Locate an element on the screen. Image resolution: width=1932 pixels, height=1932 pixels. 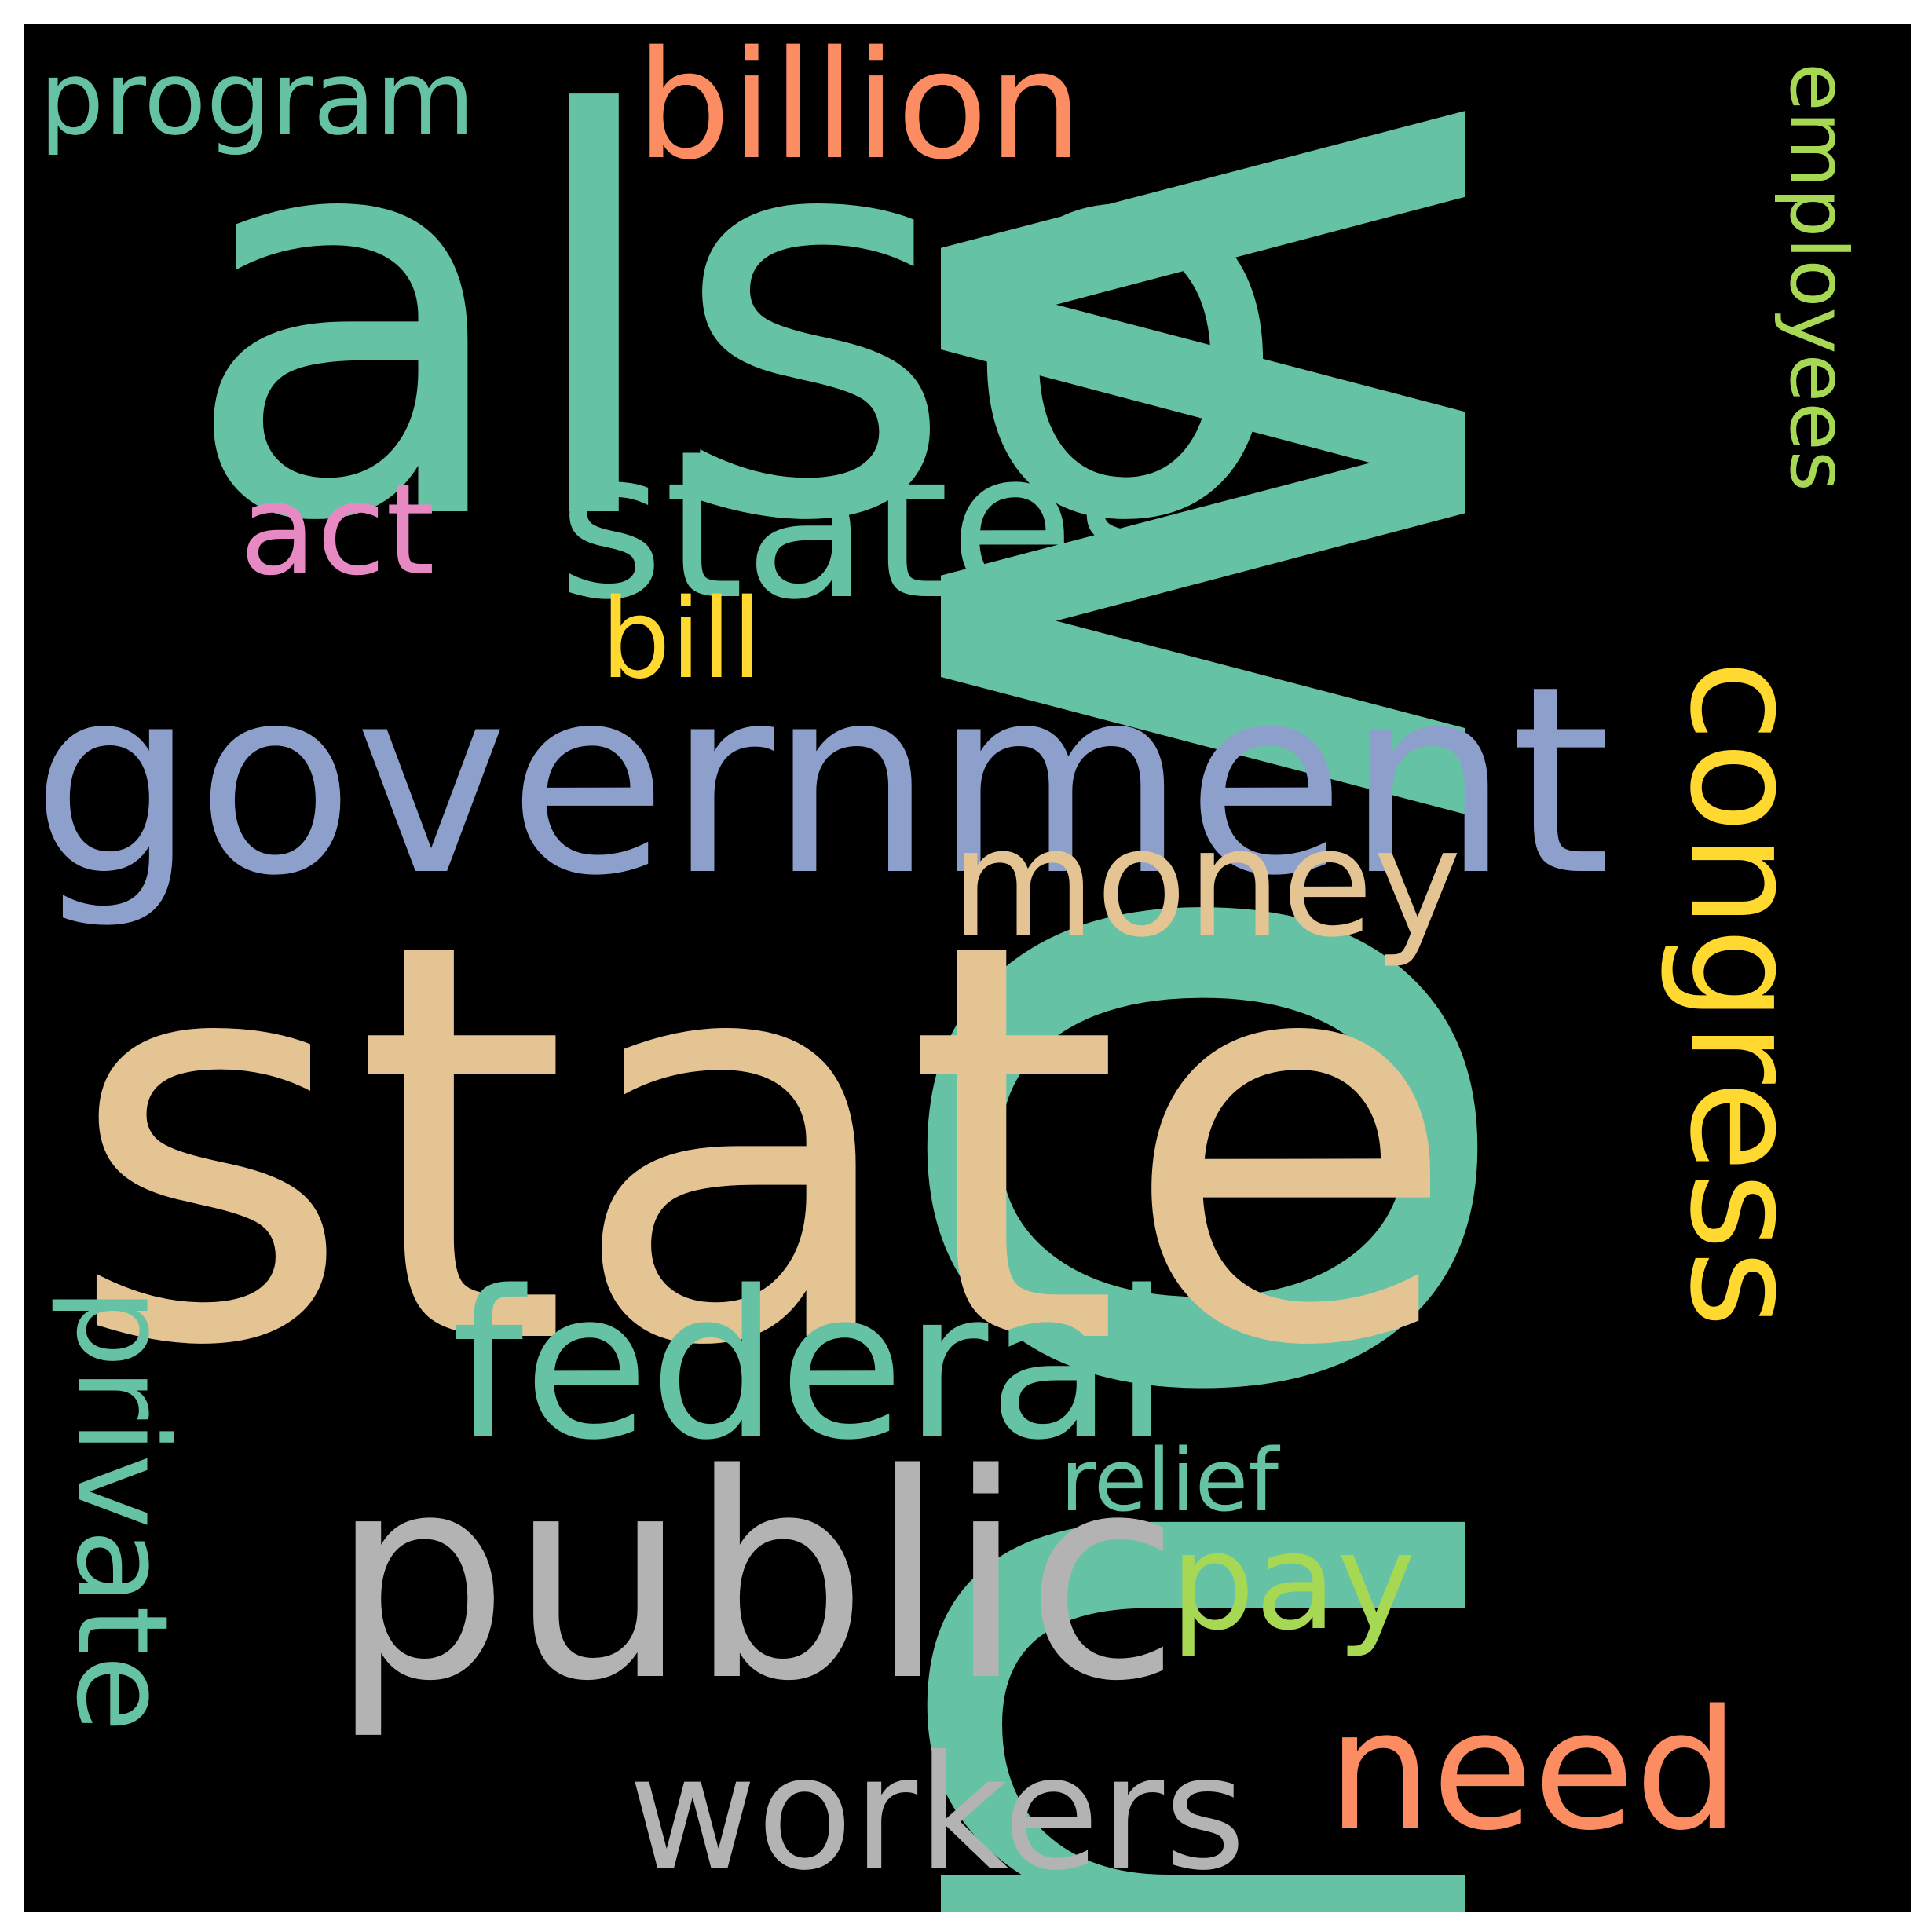
word-need: need is located at coordinates (1534, 1770).